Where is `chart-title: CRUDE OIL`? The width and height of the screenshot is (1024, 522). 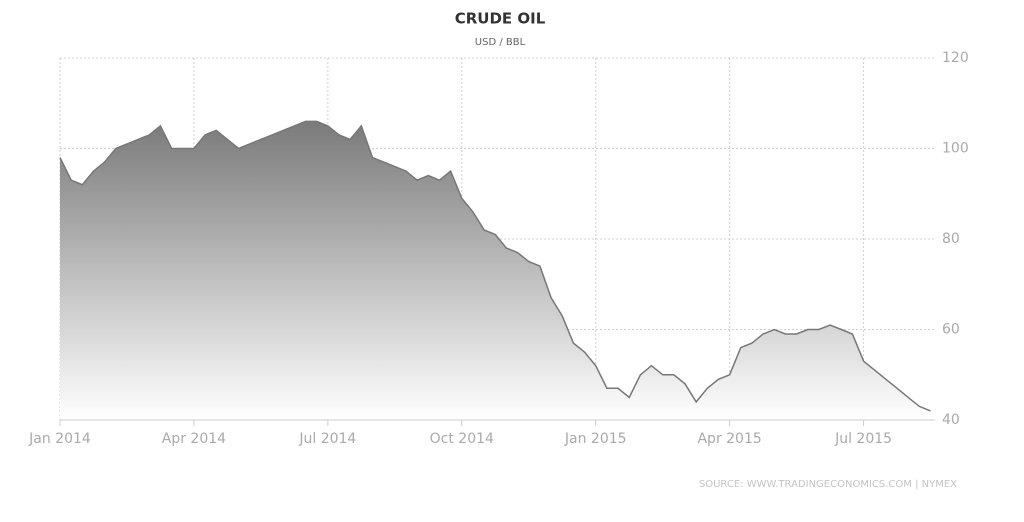 chart-title: CRUDE OIL is located at coordinates (500, 19).